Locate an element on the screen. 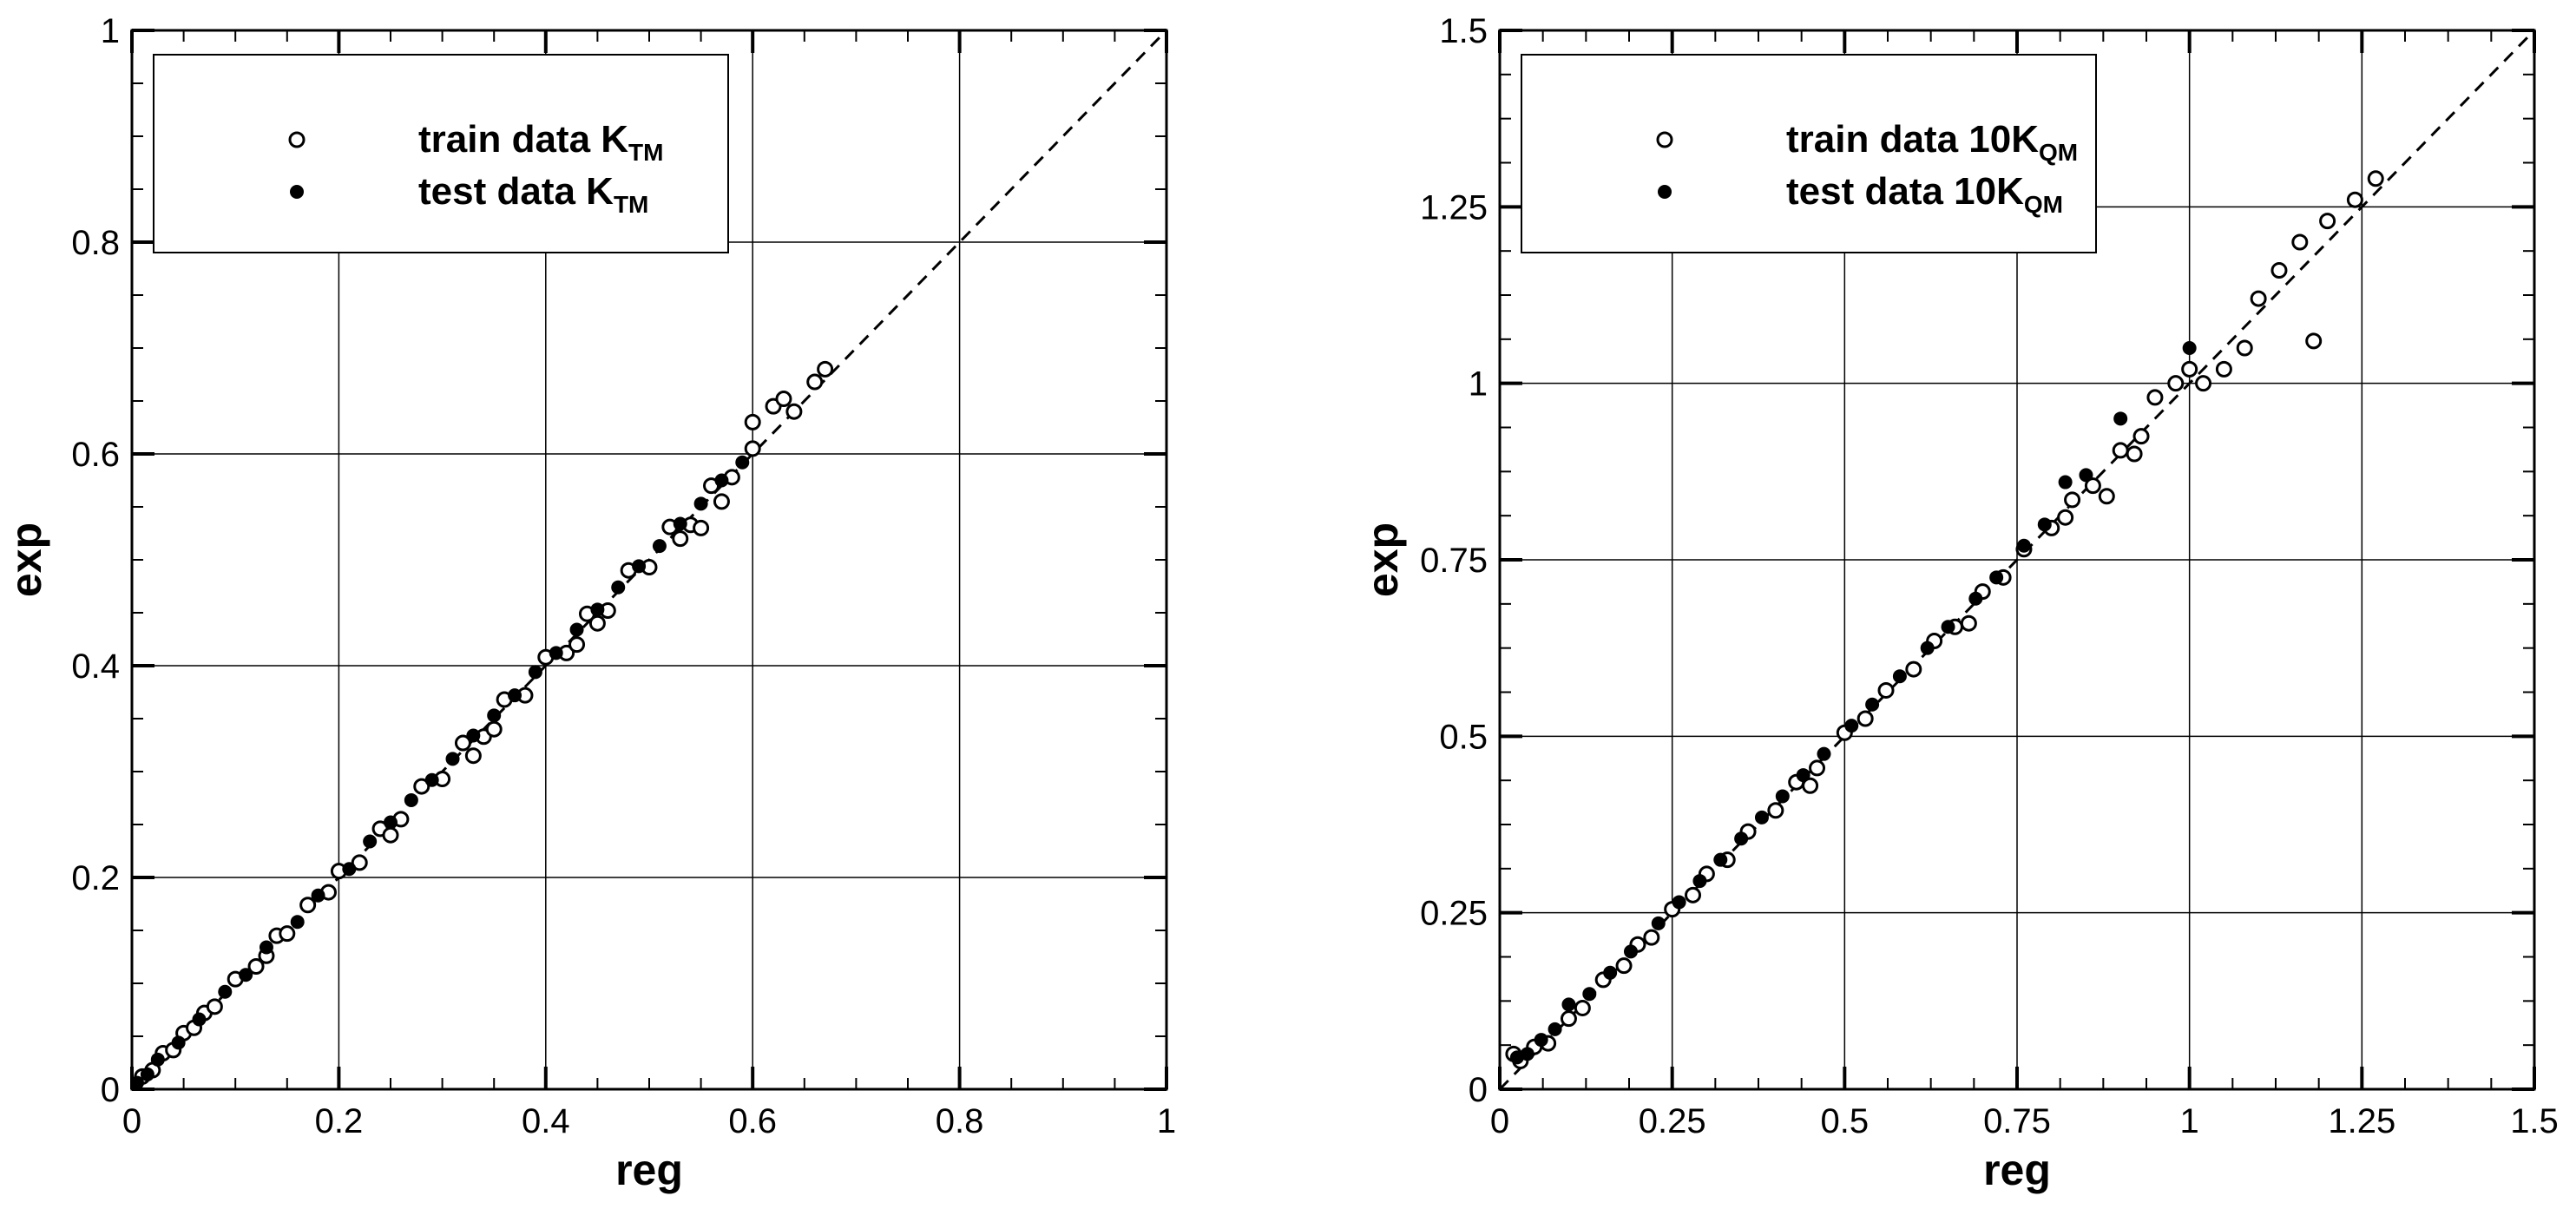  legend-right: train data 10K QM test data 10KQM is located at coordinates (1809, 154).